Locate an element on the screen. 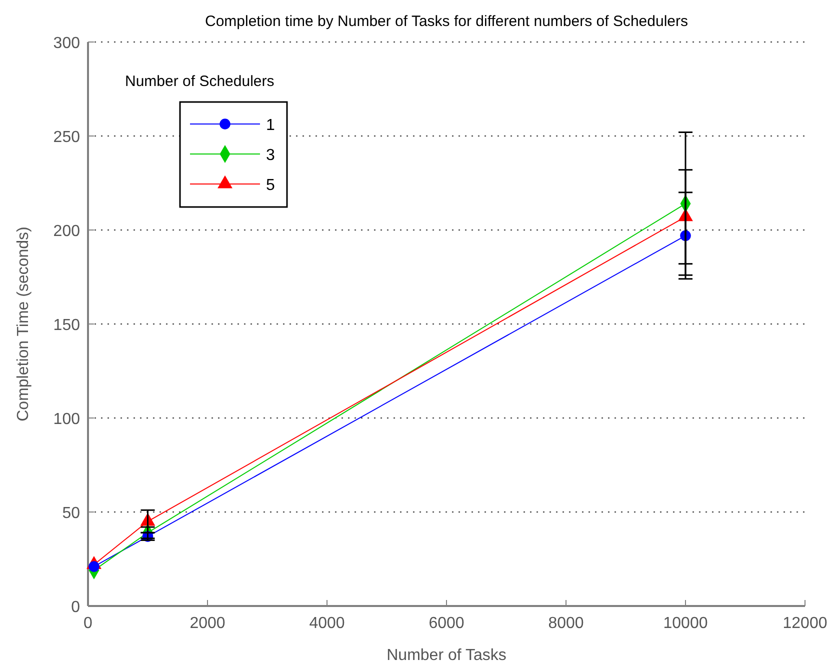 Image resolution: width=838 pixels, height=668 pixels. y-tick-label: 50 is located at coordinates (71, 513).